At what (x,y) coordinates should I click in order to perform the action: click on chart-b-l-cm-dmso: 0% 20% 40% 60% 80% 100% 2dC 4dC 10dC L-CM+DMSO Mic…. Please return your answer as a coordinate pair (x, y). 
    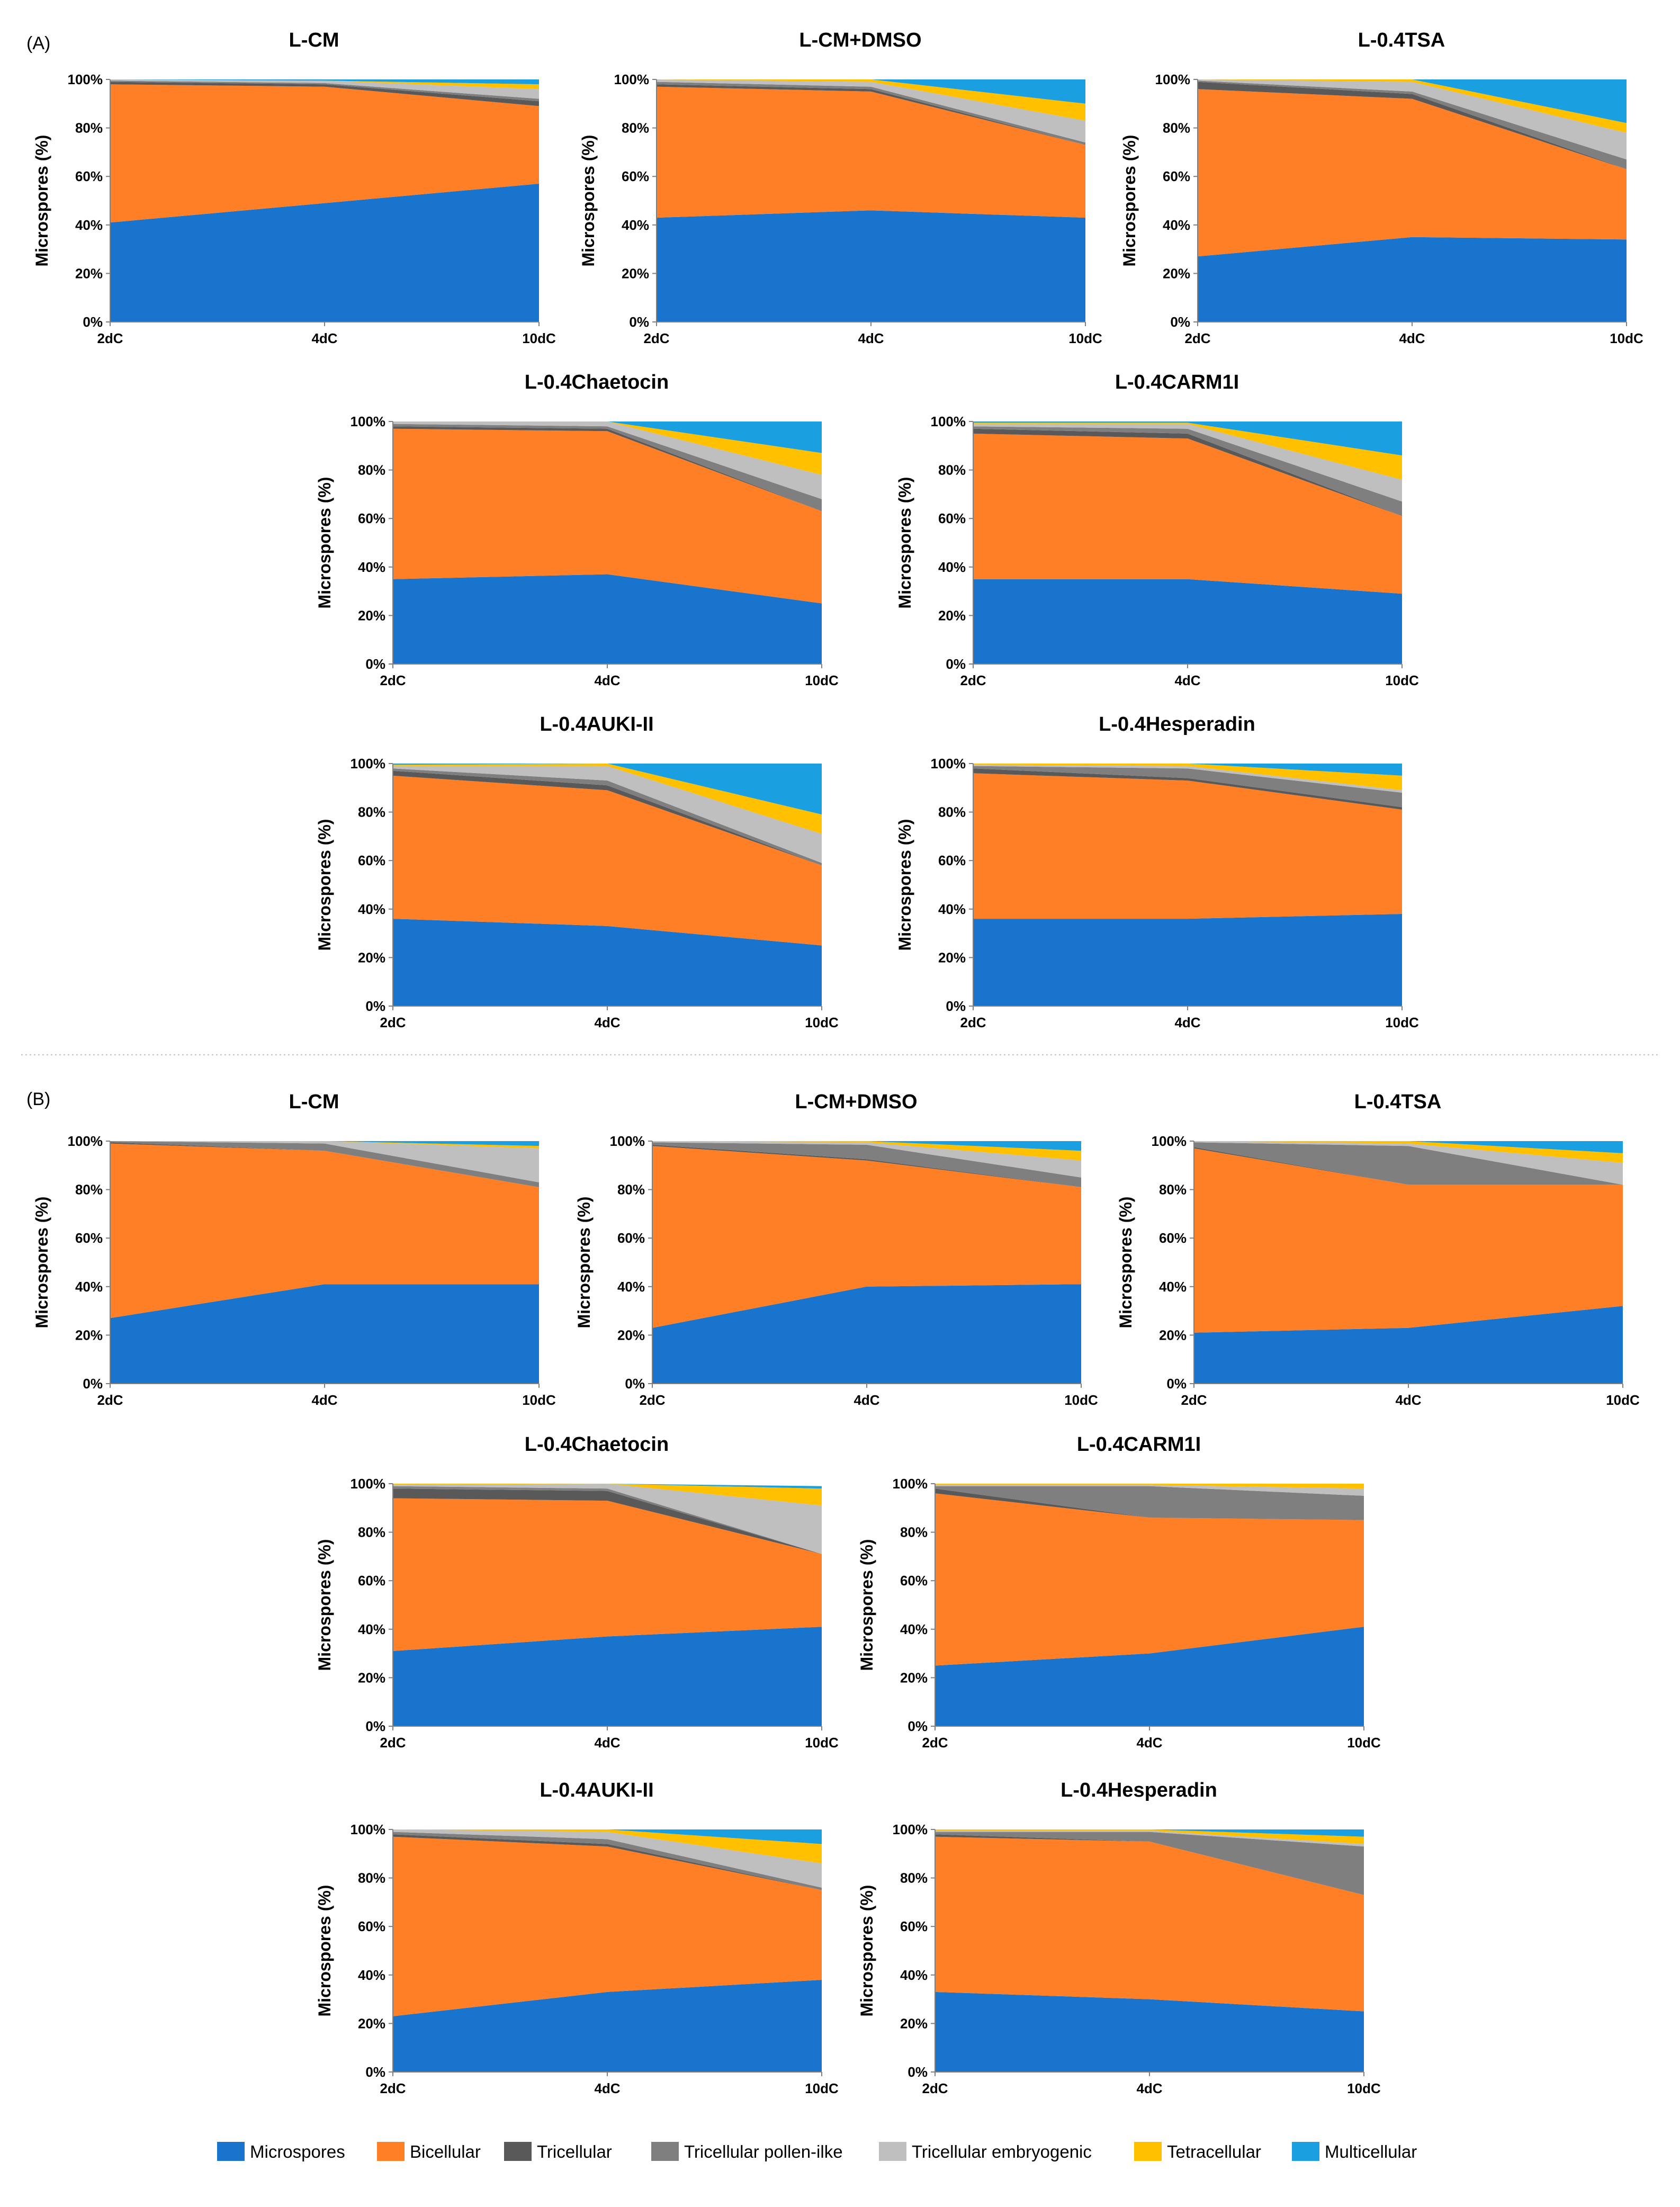
    Looking at the image, I should click on (836, 1249).